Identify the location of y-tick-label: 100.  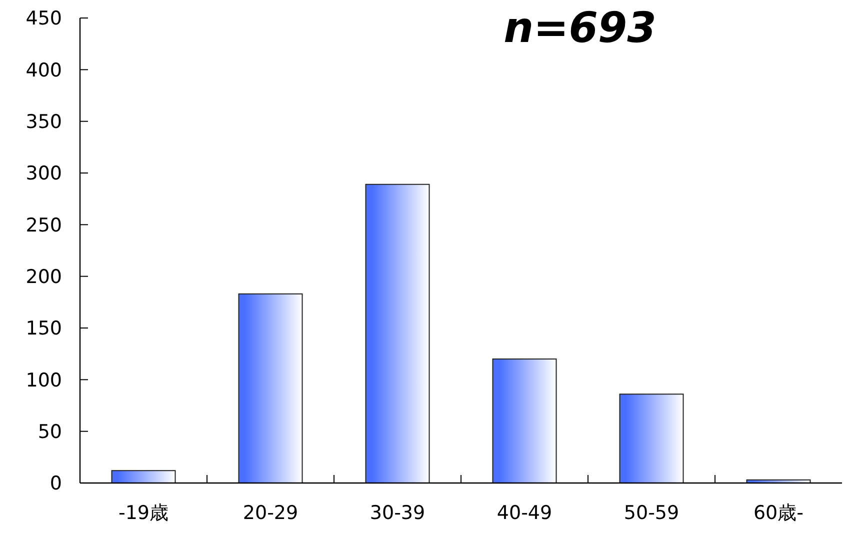
(44, 380).